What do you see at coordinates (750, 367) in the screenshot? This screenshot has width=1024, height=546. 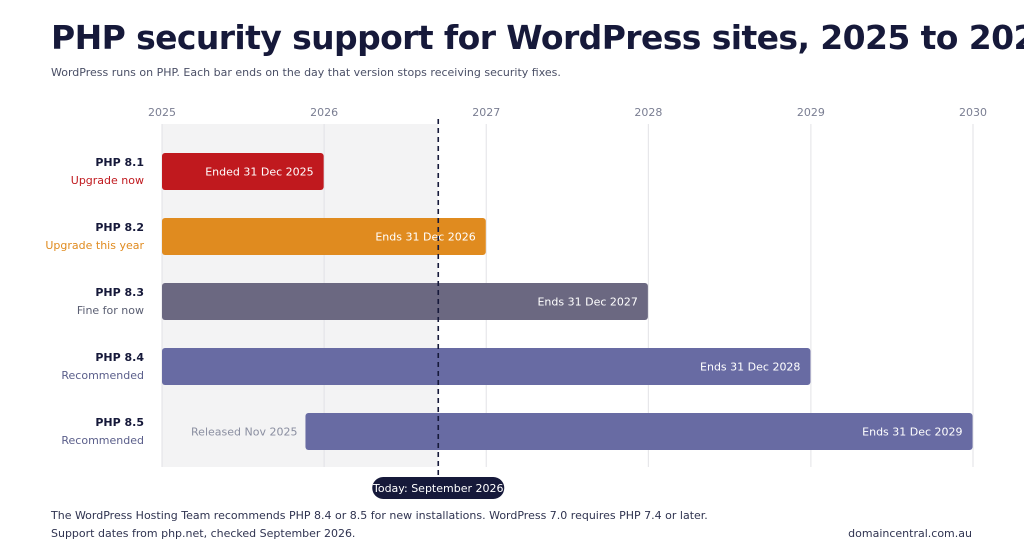 I see `bar-end-label: Ends 31 Dec 2028` at bounding box center [750, 367].